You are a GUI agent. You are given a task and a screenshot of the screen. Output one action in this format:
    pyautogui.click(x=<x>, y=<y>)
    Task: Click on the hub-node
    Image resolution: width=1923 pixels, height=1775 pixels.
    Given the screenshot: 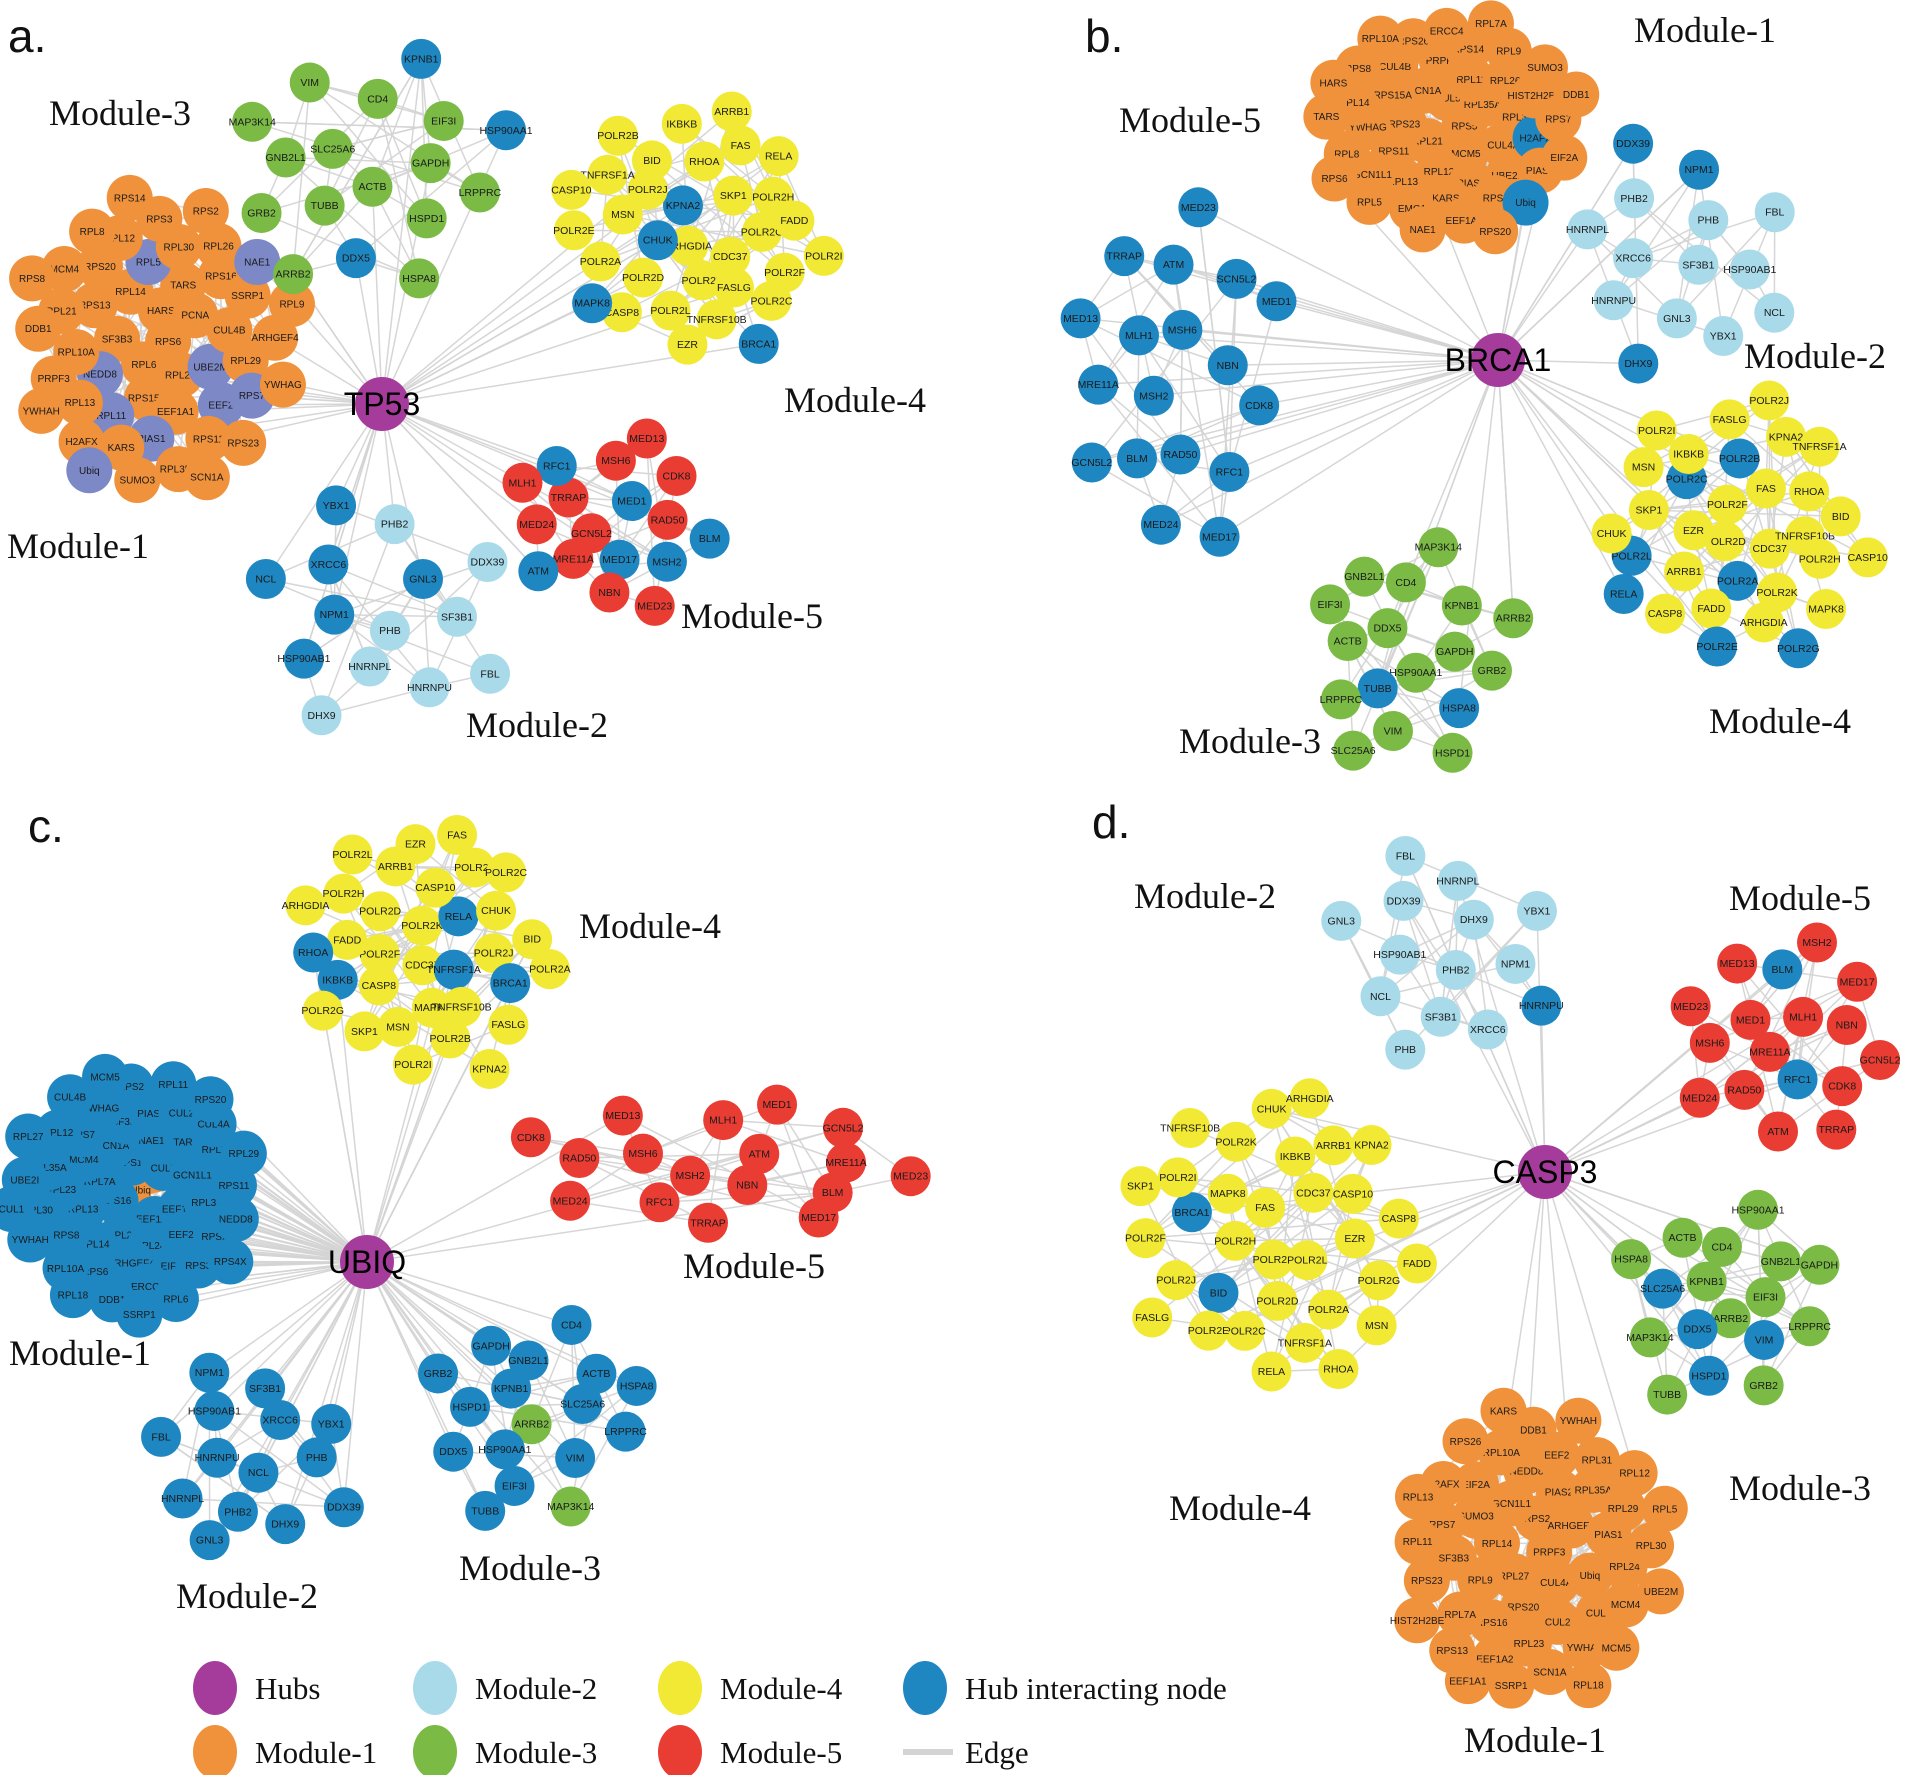 What is the action you would take?
    pyautogui.click(x=382, y=404)
    